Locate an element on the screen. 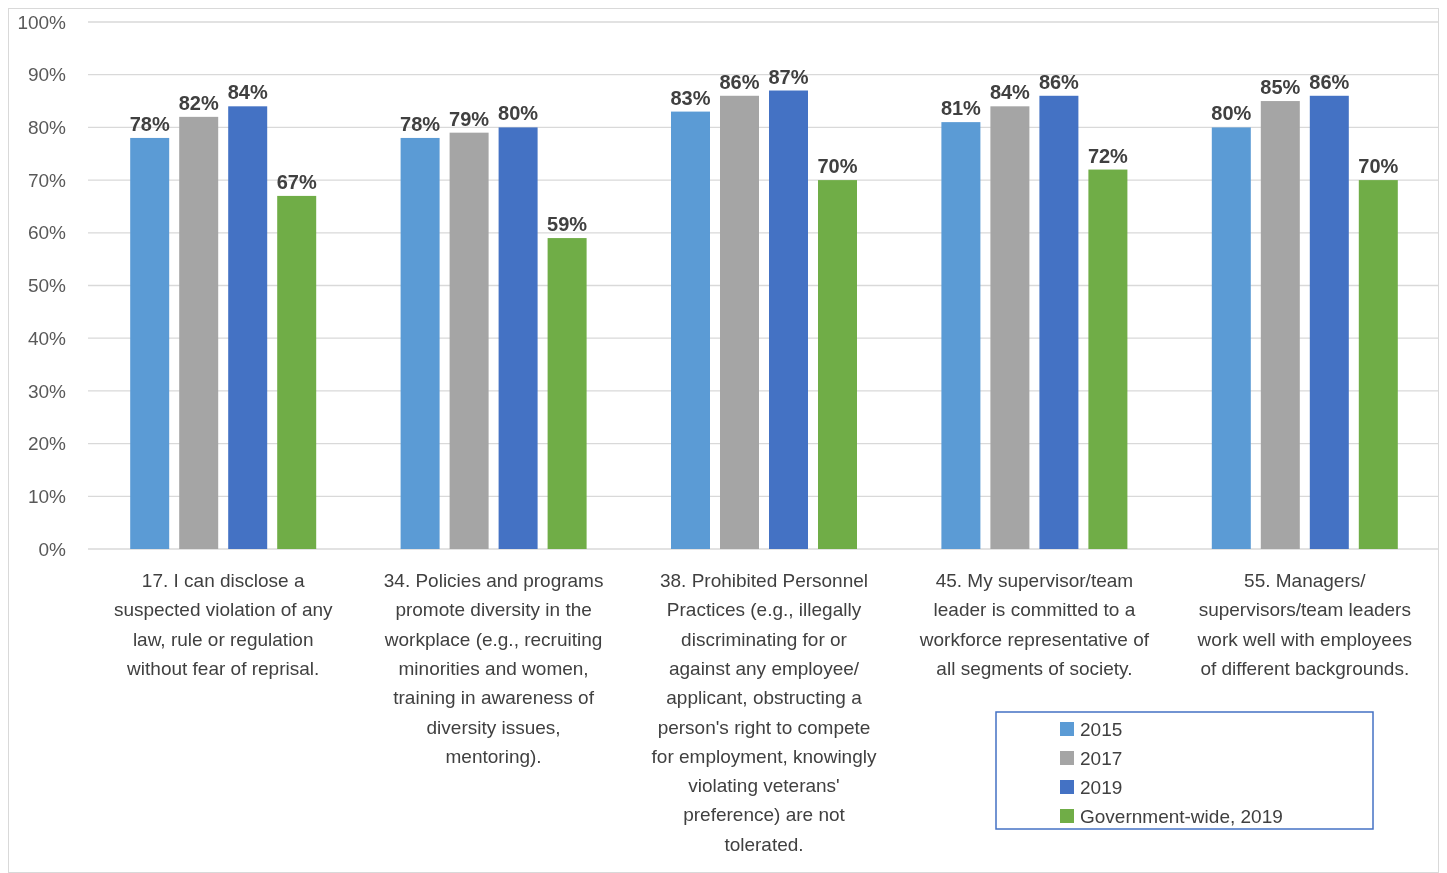 This screenshot has width=1447, height=873. legend-label: 2017 is located at coordinates (1101, 758).